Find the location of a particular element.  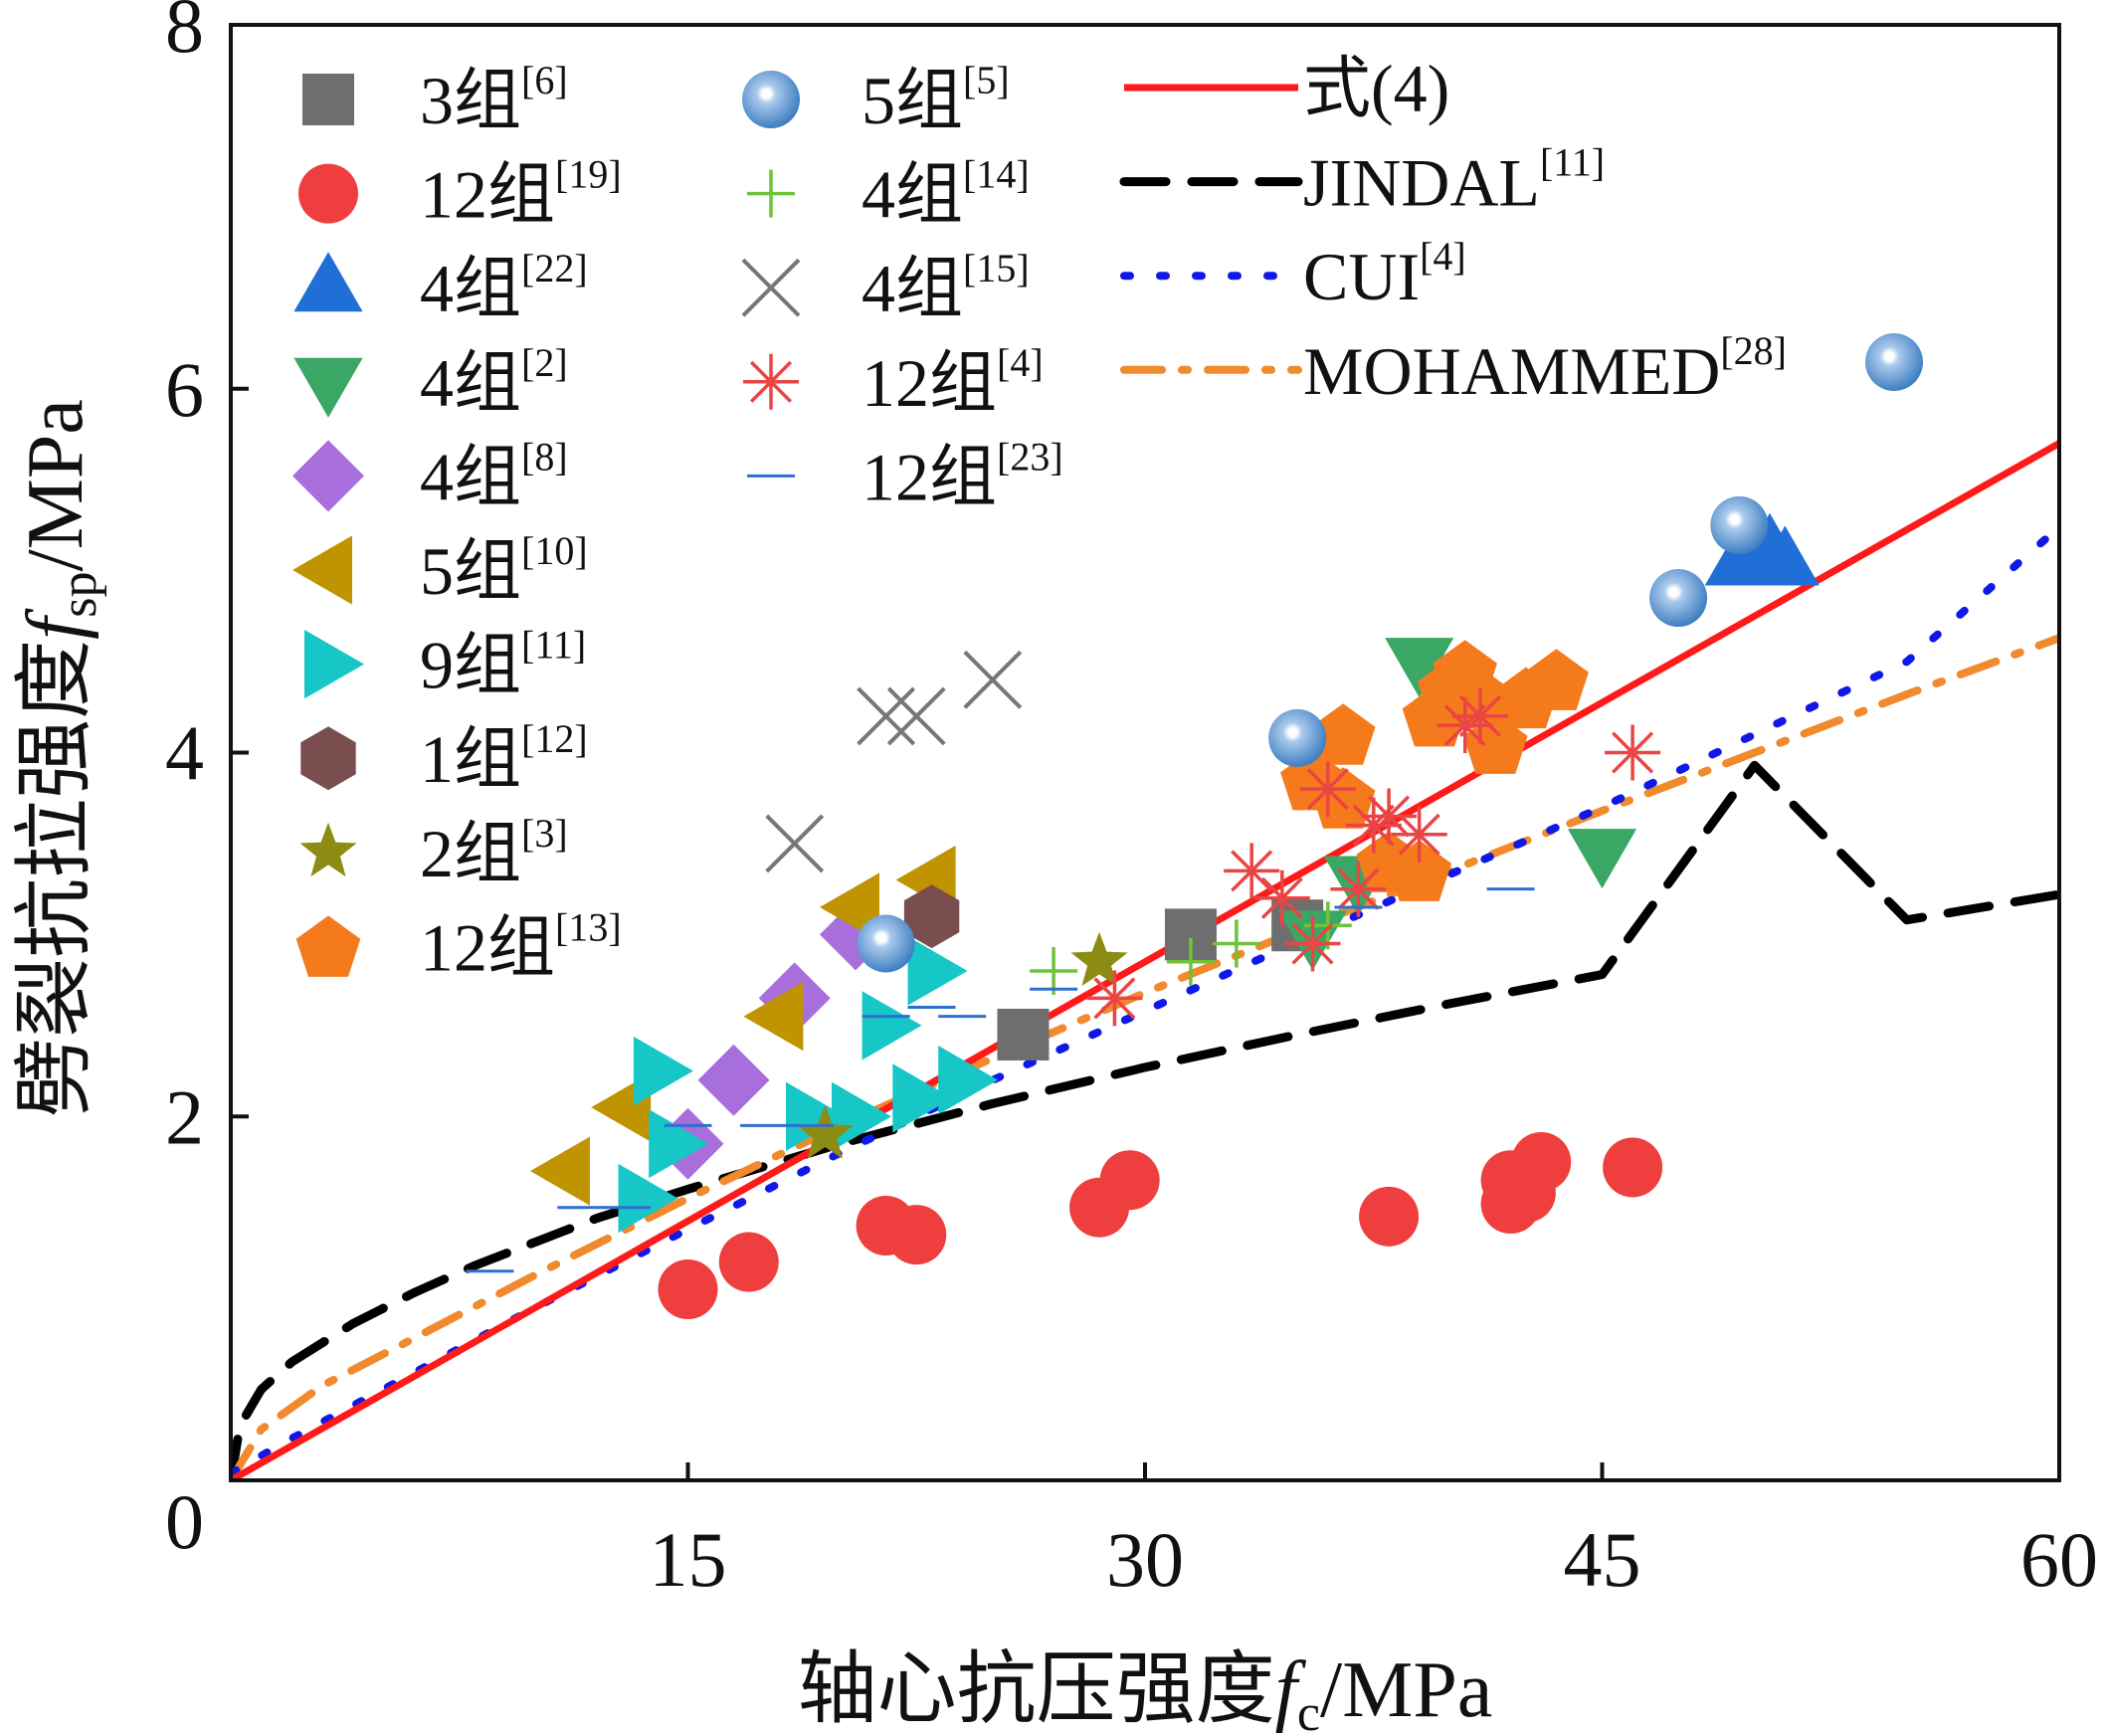

series-13-asterisk is located at coordinates (1374, 857).